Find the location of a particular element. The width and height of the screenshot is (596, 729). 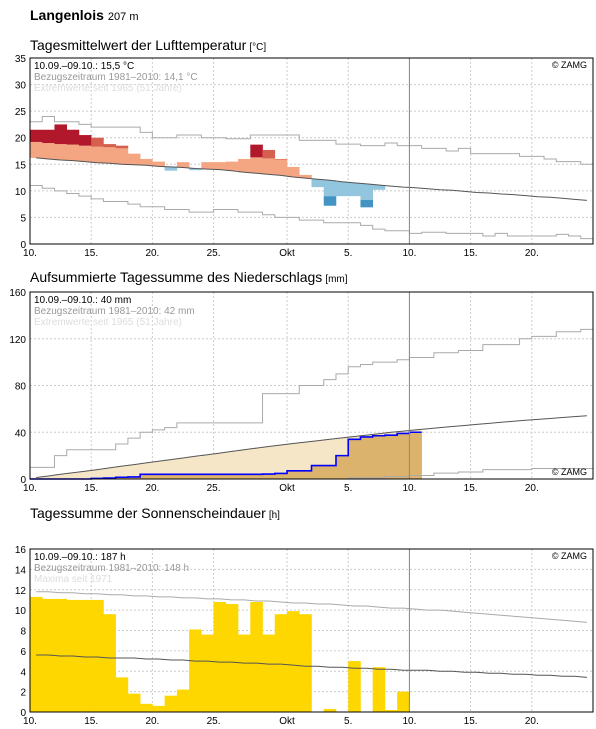

chart-title-sunshine: Tagessumme der Sonnenscheindauer [h] is located at coordinates (155, 513).